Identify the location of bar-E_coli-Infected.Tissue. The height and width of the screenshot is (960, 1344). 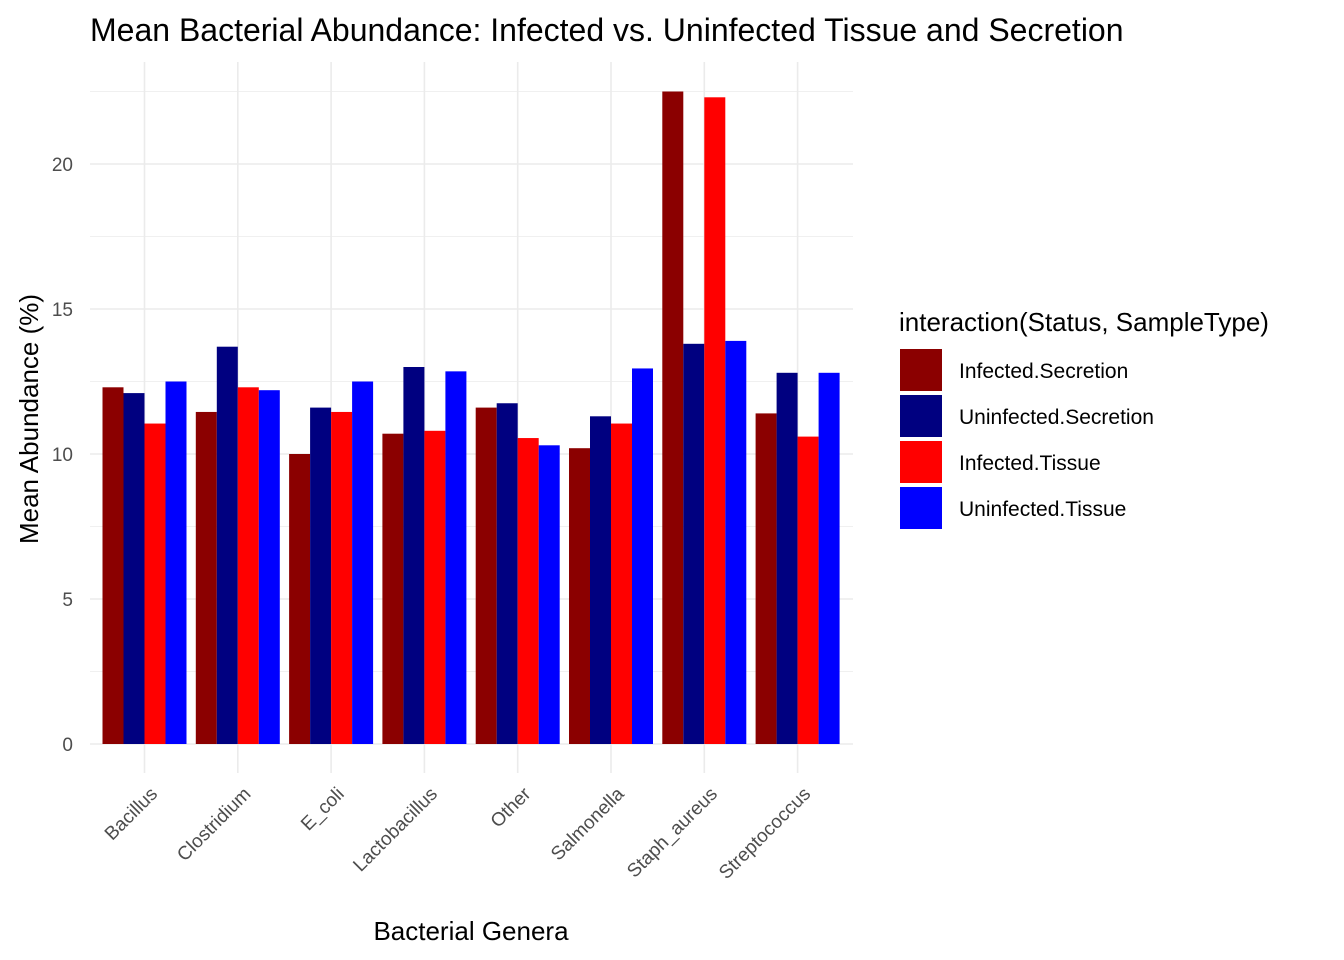
(342, 577).